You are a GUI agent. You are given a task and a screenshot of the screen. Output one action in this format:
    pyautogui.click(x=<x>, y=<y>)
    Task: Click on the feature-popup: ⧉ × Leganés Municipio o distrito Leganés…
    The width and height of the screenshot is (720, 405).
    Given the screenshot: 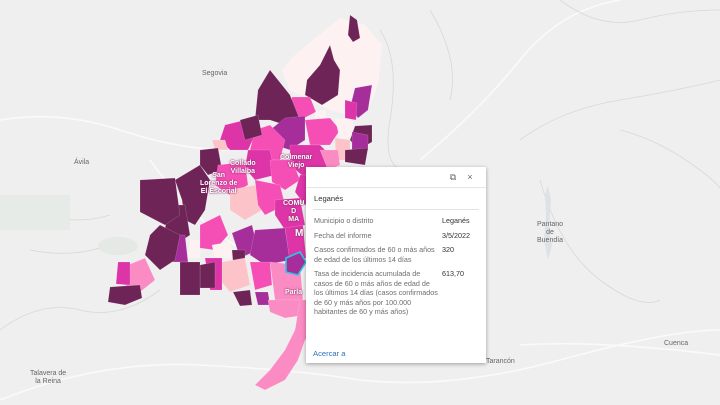 What is the action you would take?
    pyautogui.click(x=396, y=265)
    